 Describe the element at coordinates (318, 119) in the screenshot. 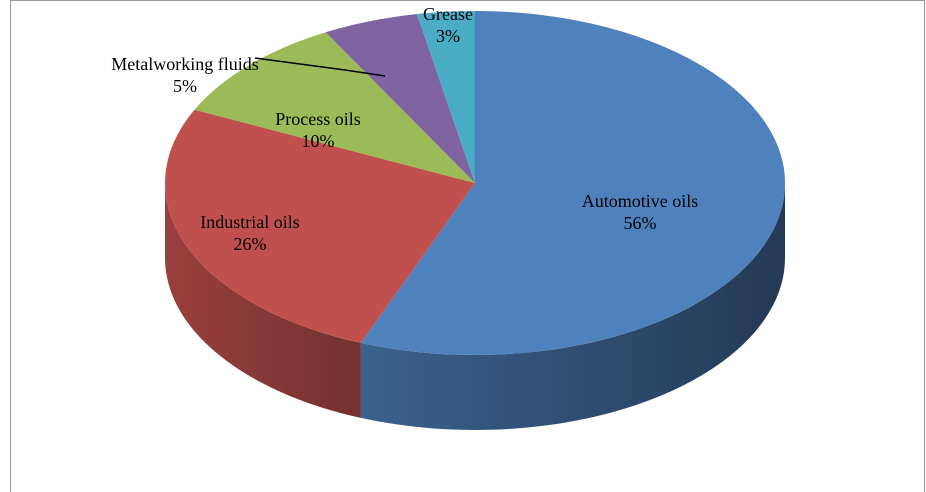

I see `slice-category: Process oils` at that location.